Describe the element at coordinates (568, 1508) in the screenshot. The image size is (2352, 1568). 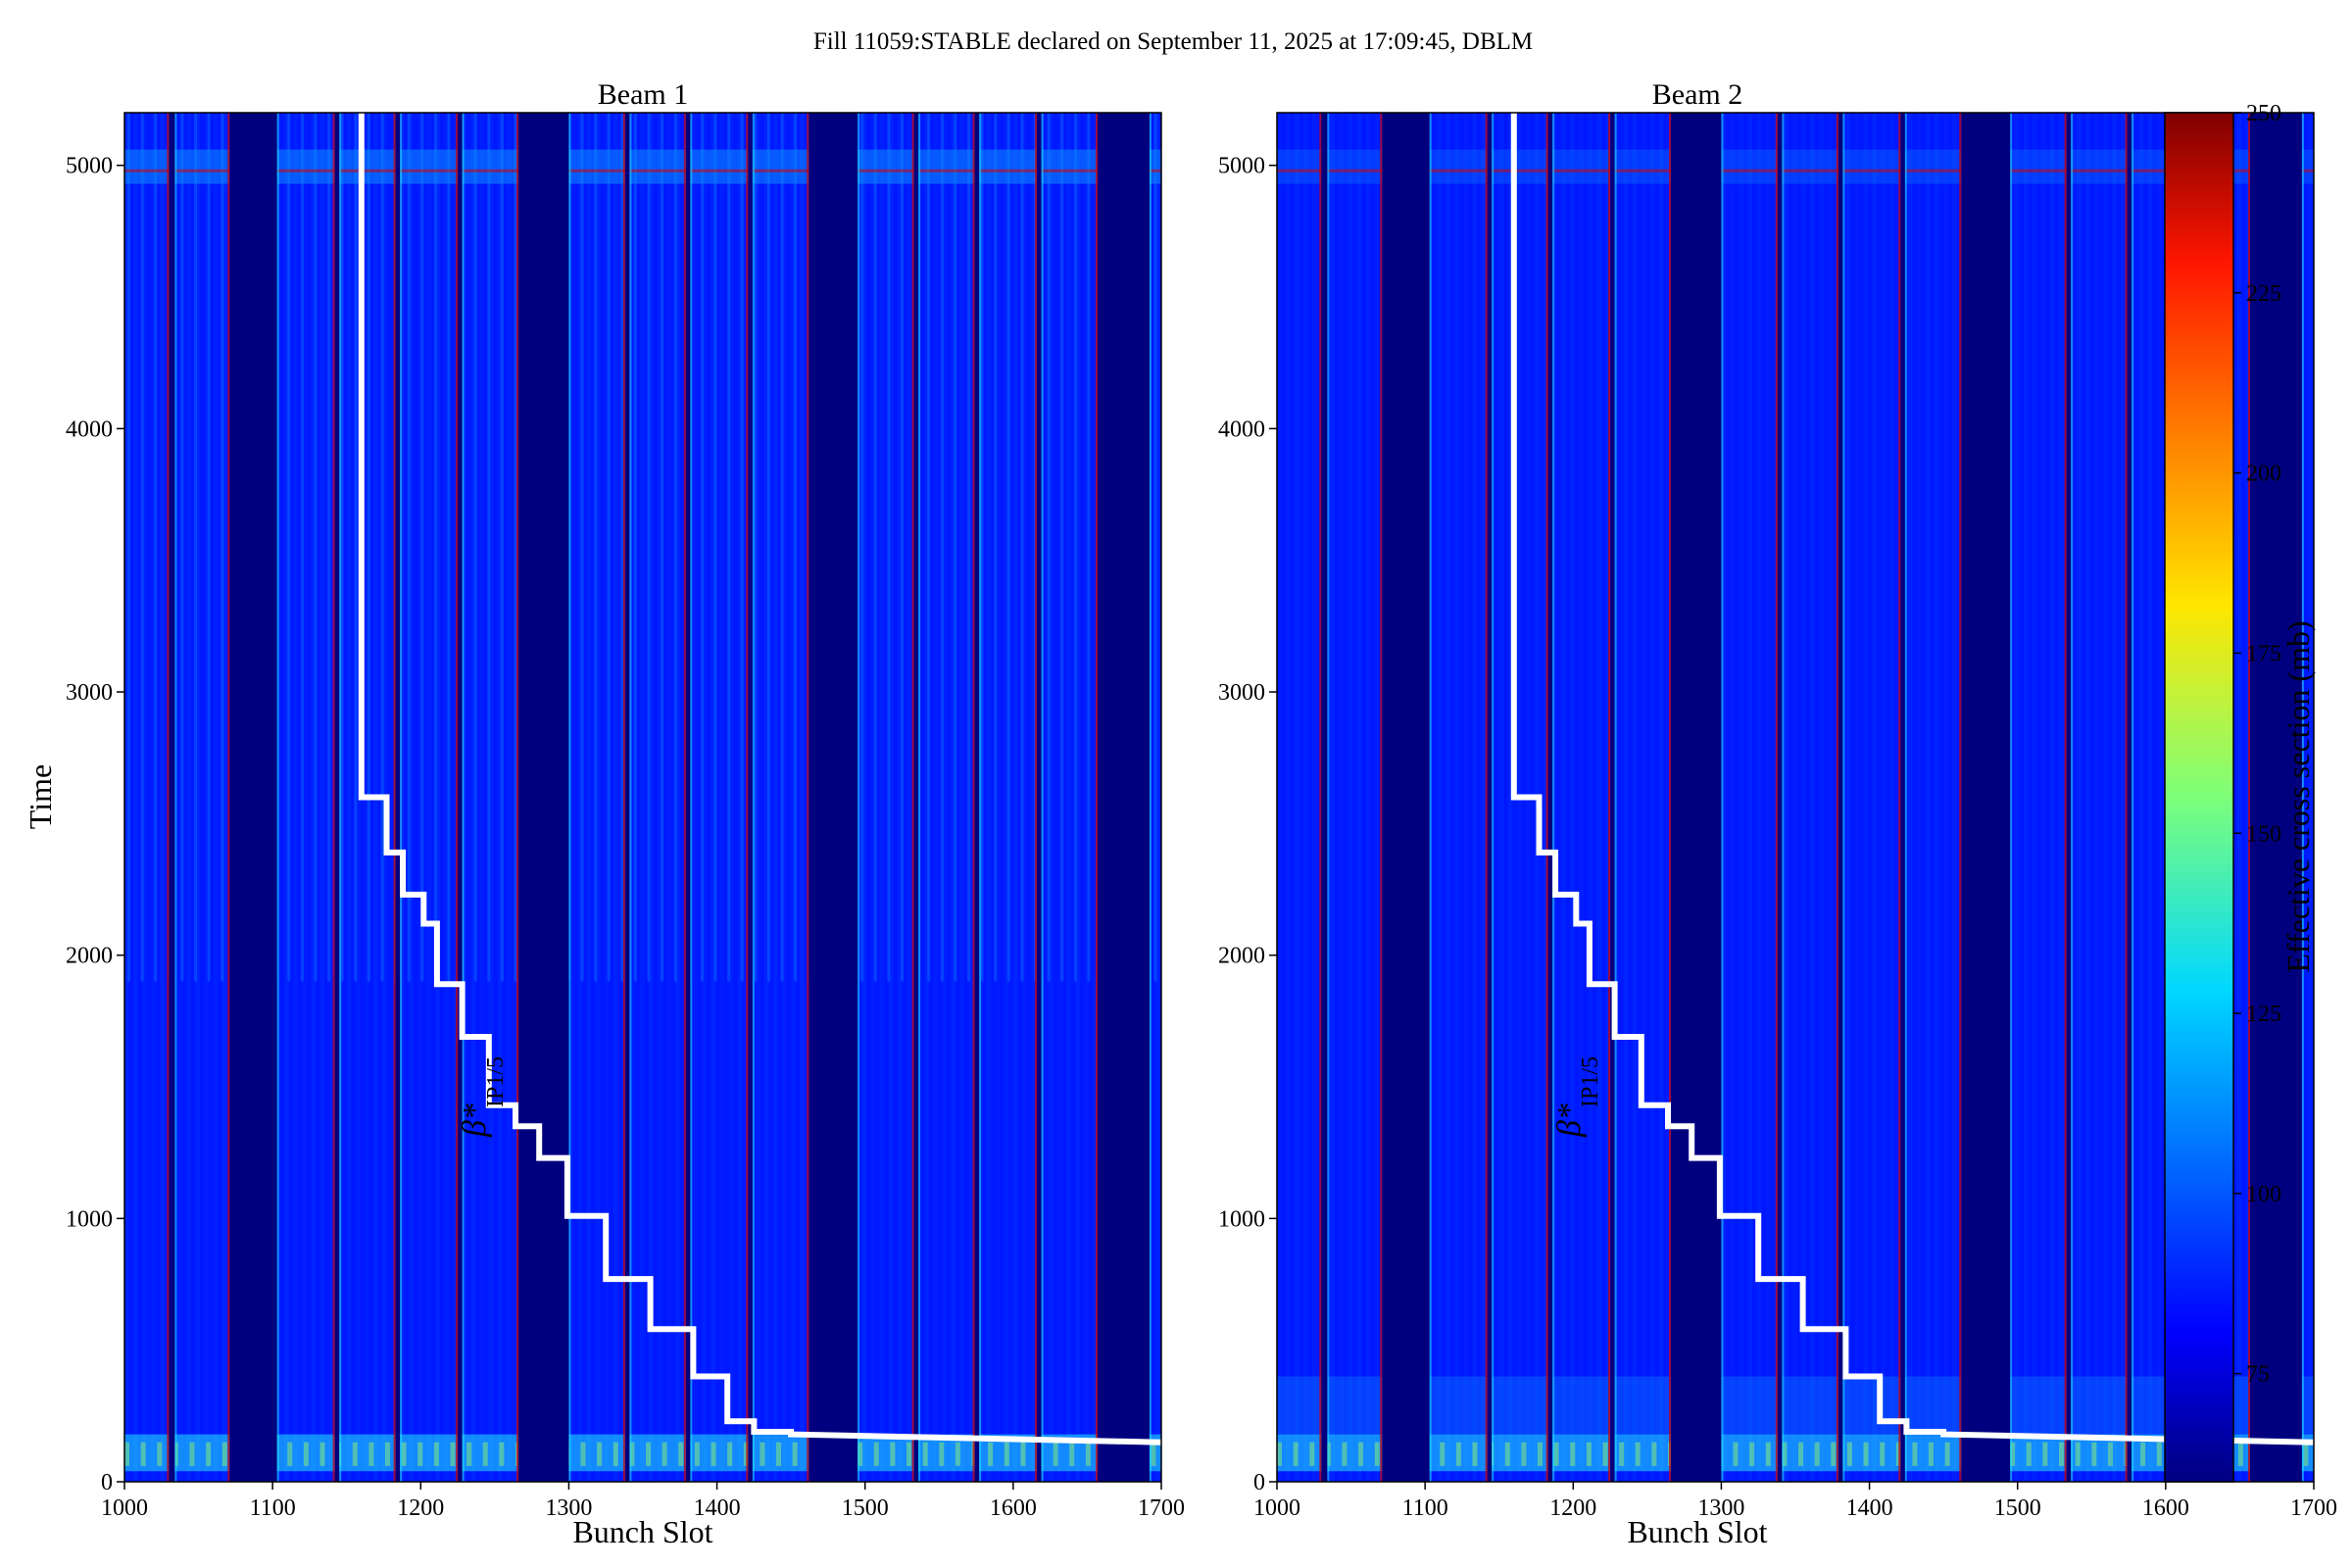
I see `beam1-xtick-label: 1300` at that location.